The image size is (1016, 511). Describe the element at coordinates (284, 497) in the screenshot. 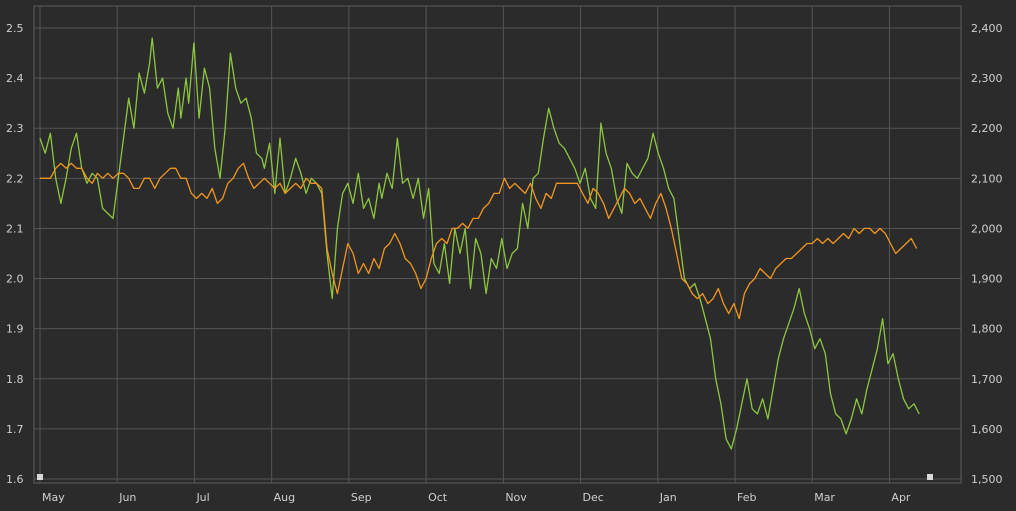

I see `x-tick-label: Aug` at that location.